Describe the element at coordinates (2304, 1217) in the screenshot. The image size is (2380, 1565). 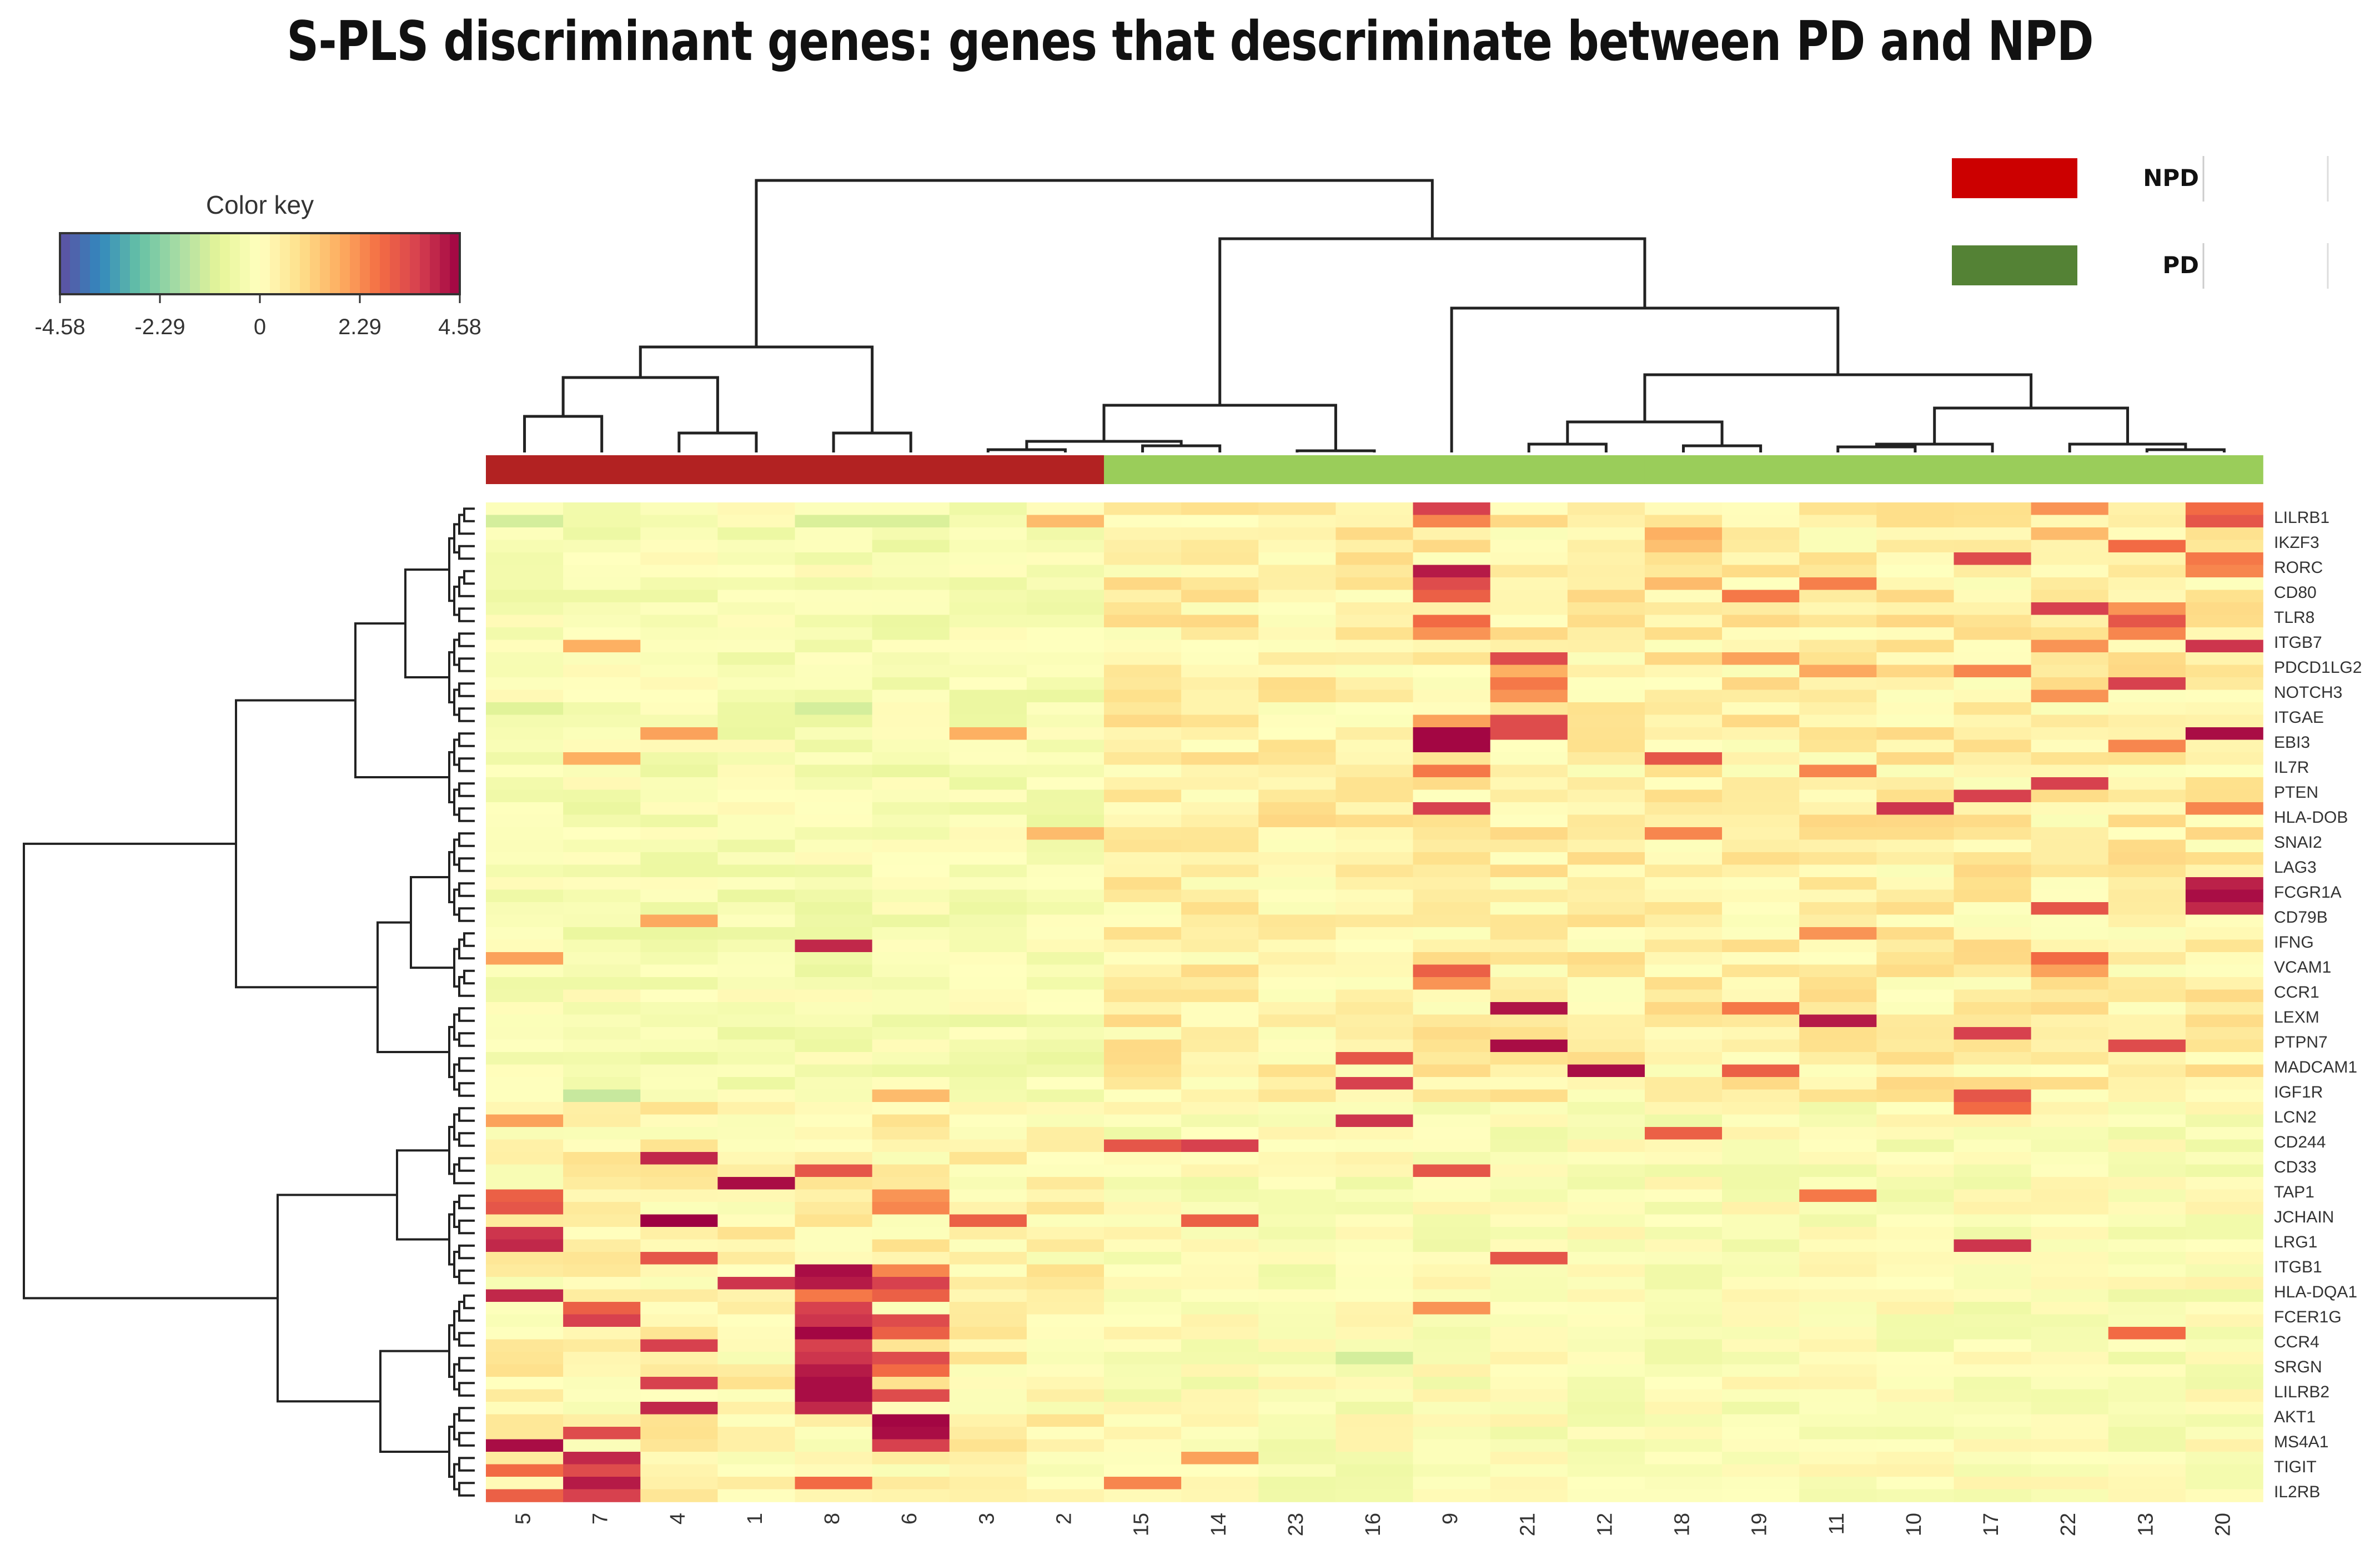
I see `row-label: JCHAIN` at that location.